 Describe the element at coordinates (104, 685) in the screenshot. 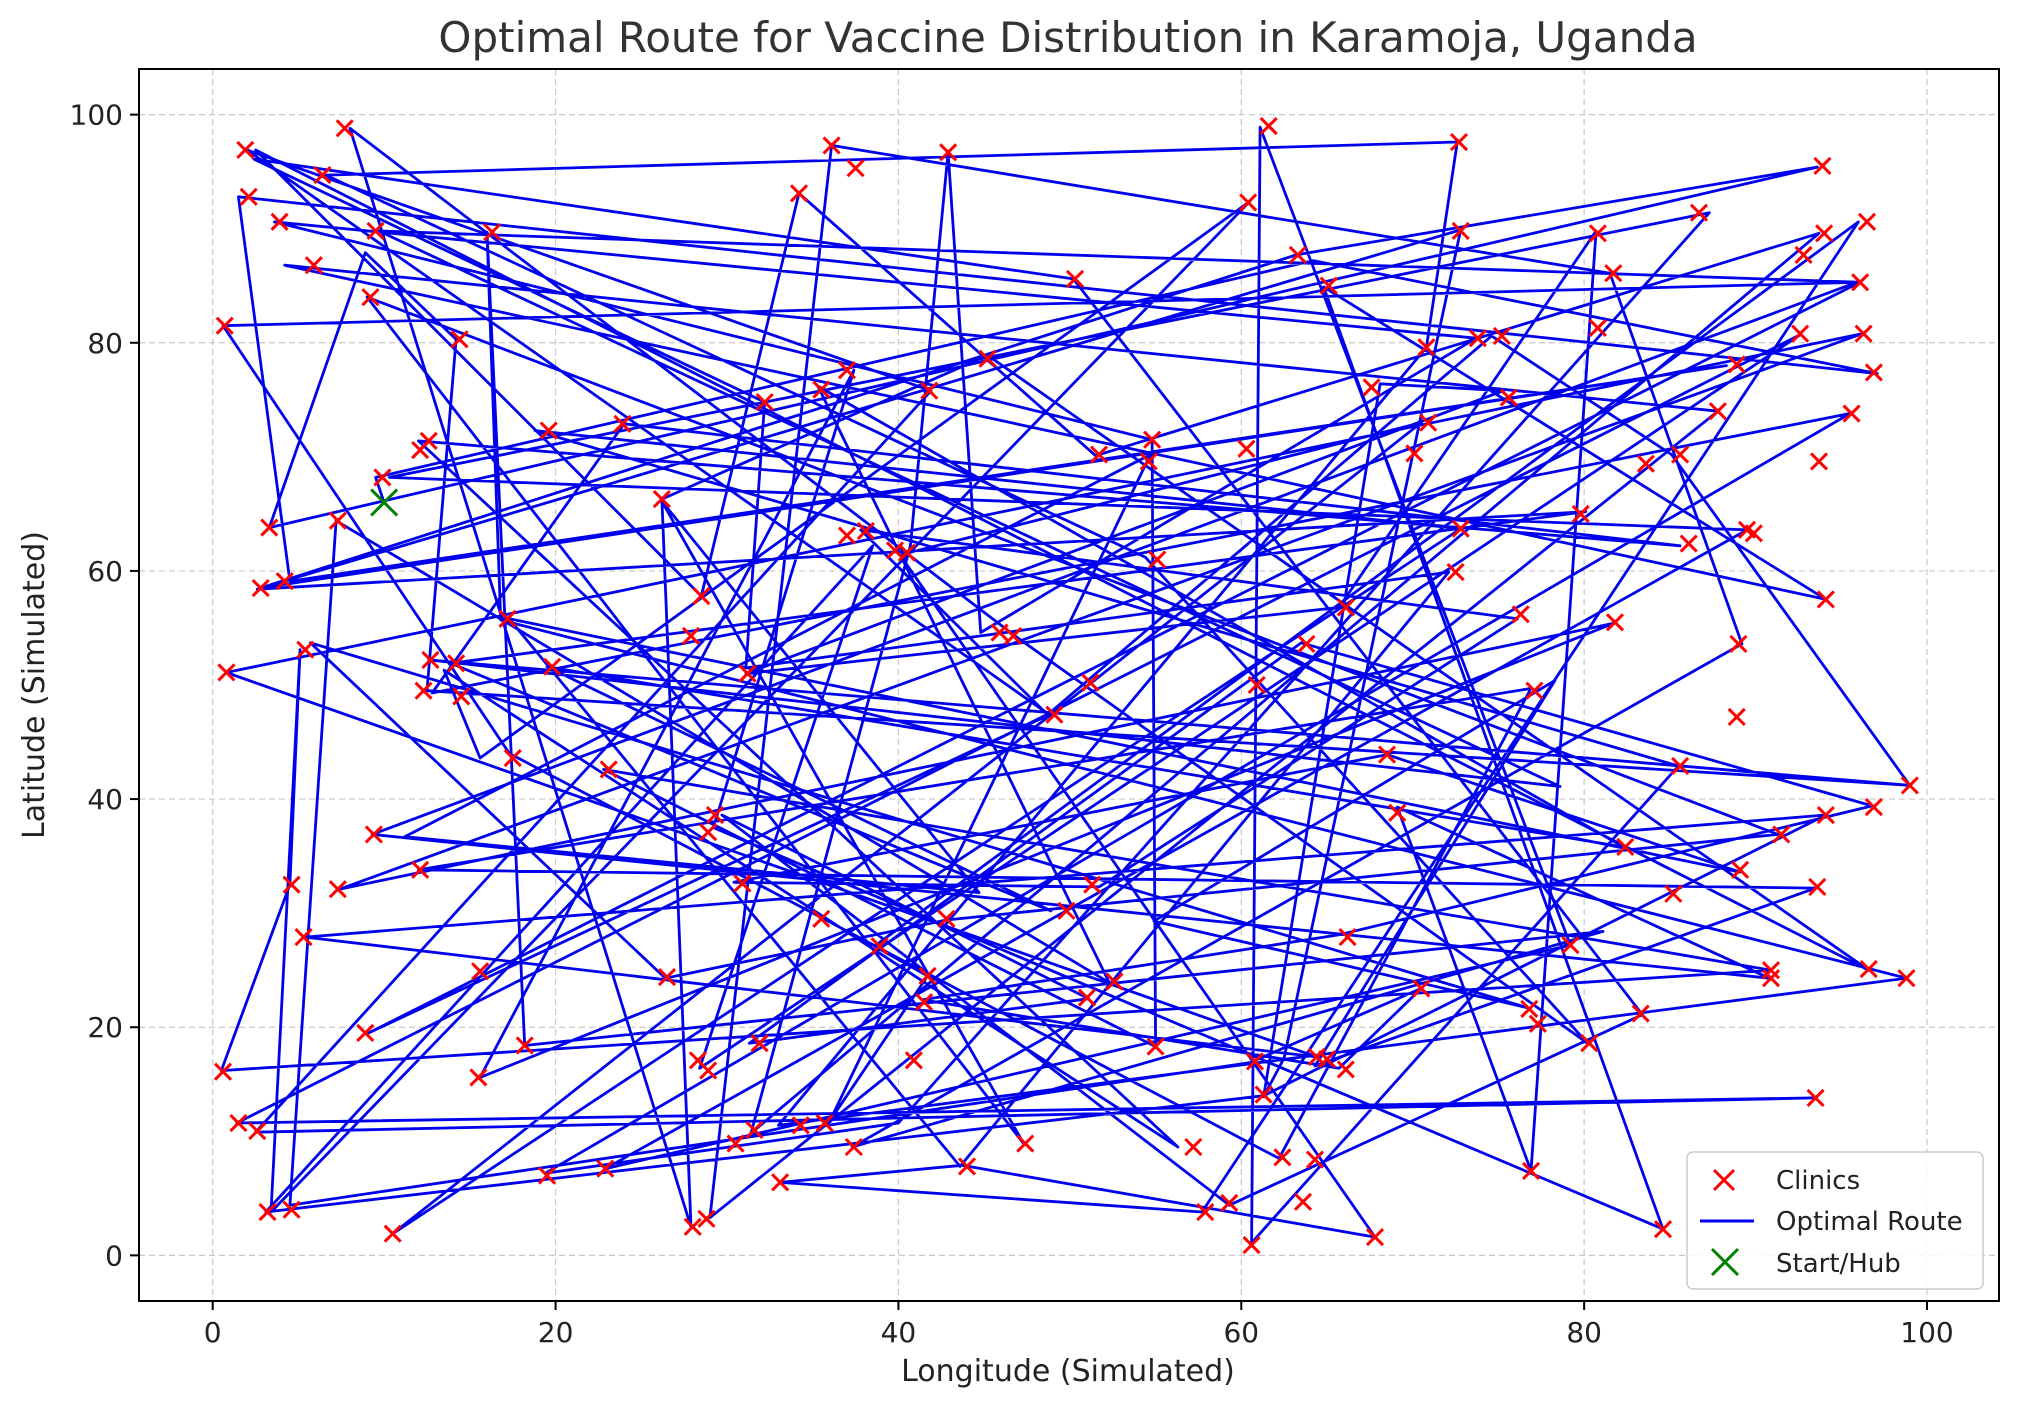

I see `y-axis-ticks: 0 20 40 60 80 100` at that location.